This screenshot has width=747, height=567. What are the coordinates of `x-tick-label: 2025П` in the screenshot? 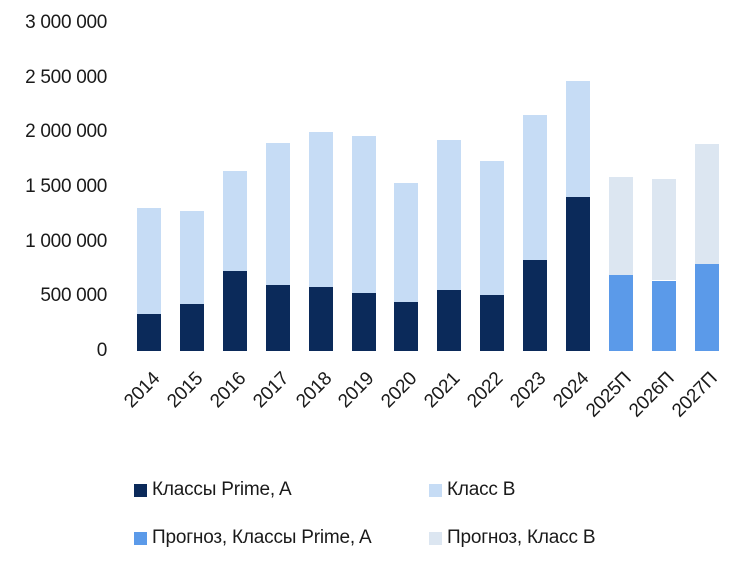 It's located at (609, 395).